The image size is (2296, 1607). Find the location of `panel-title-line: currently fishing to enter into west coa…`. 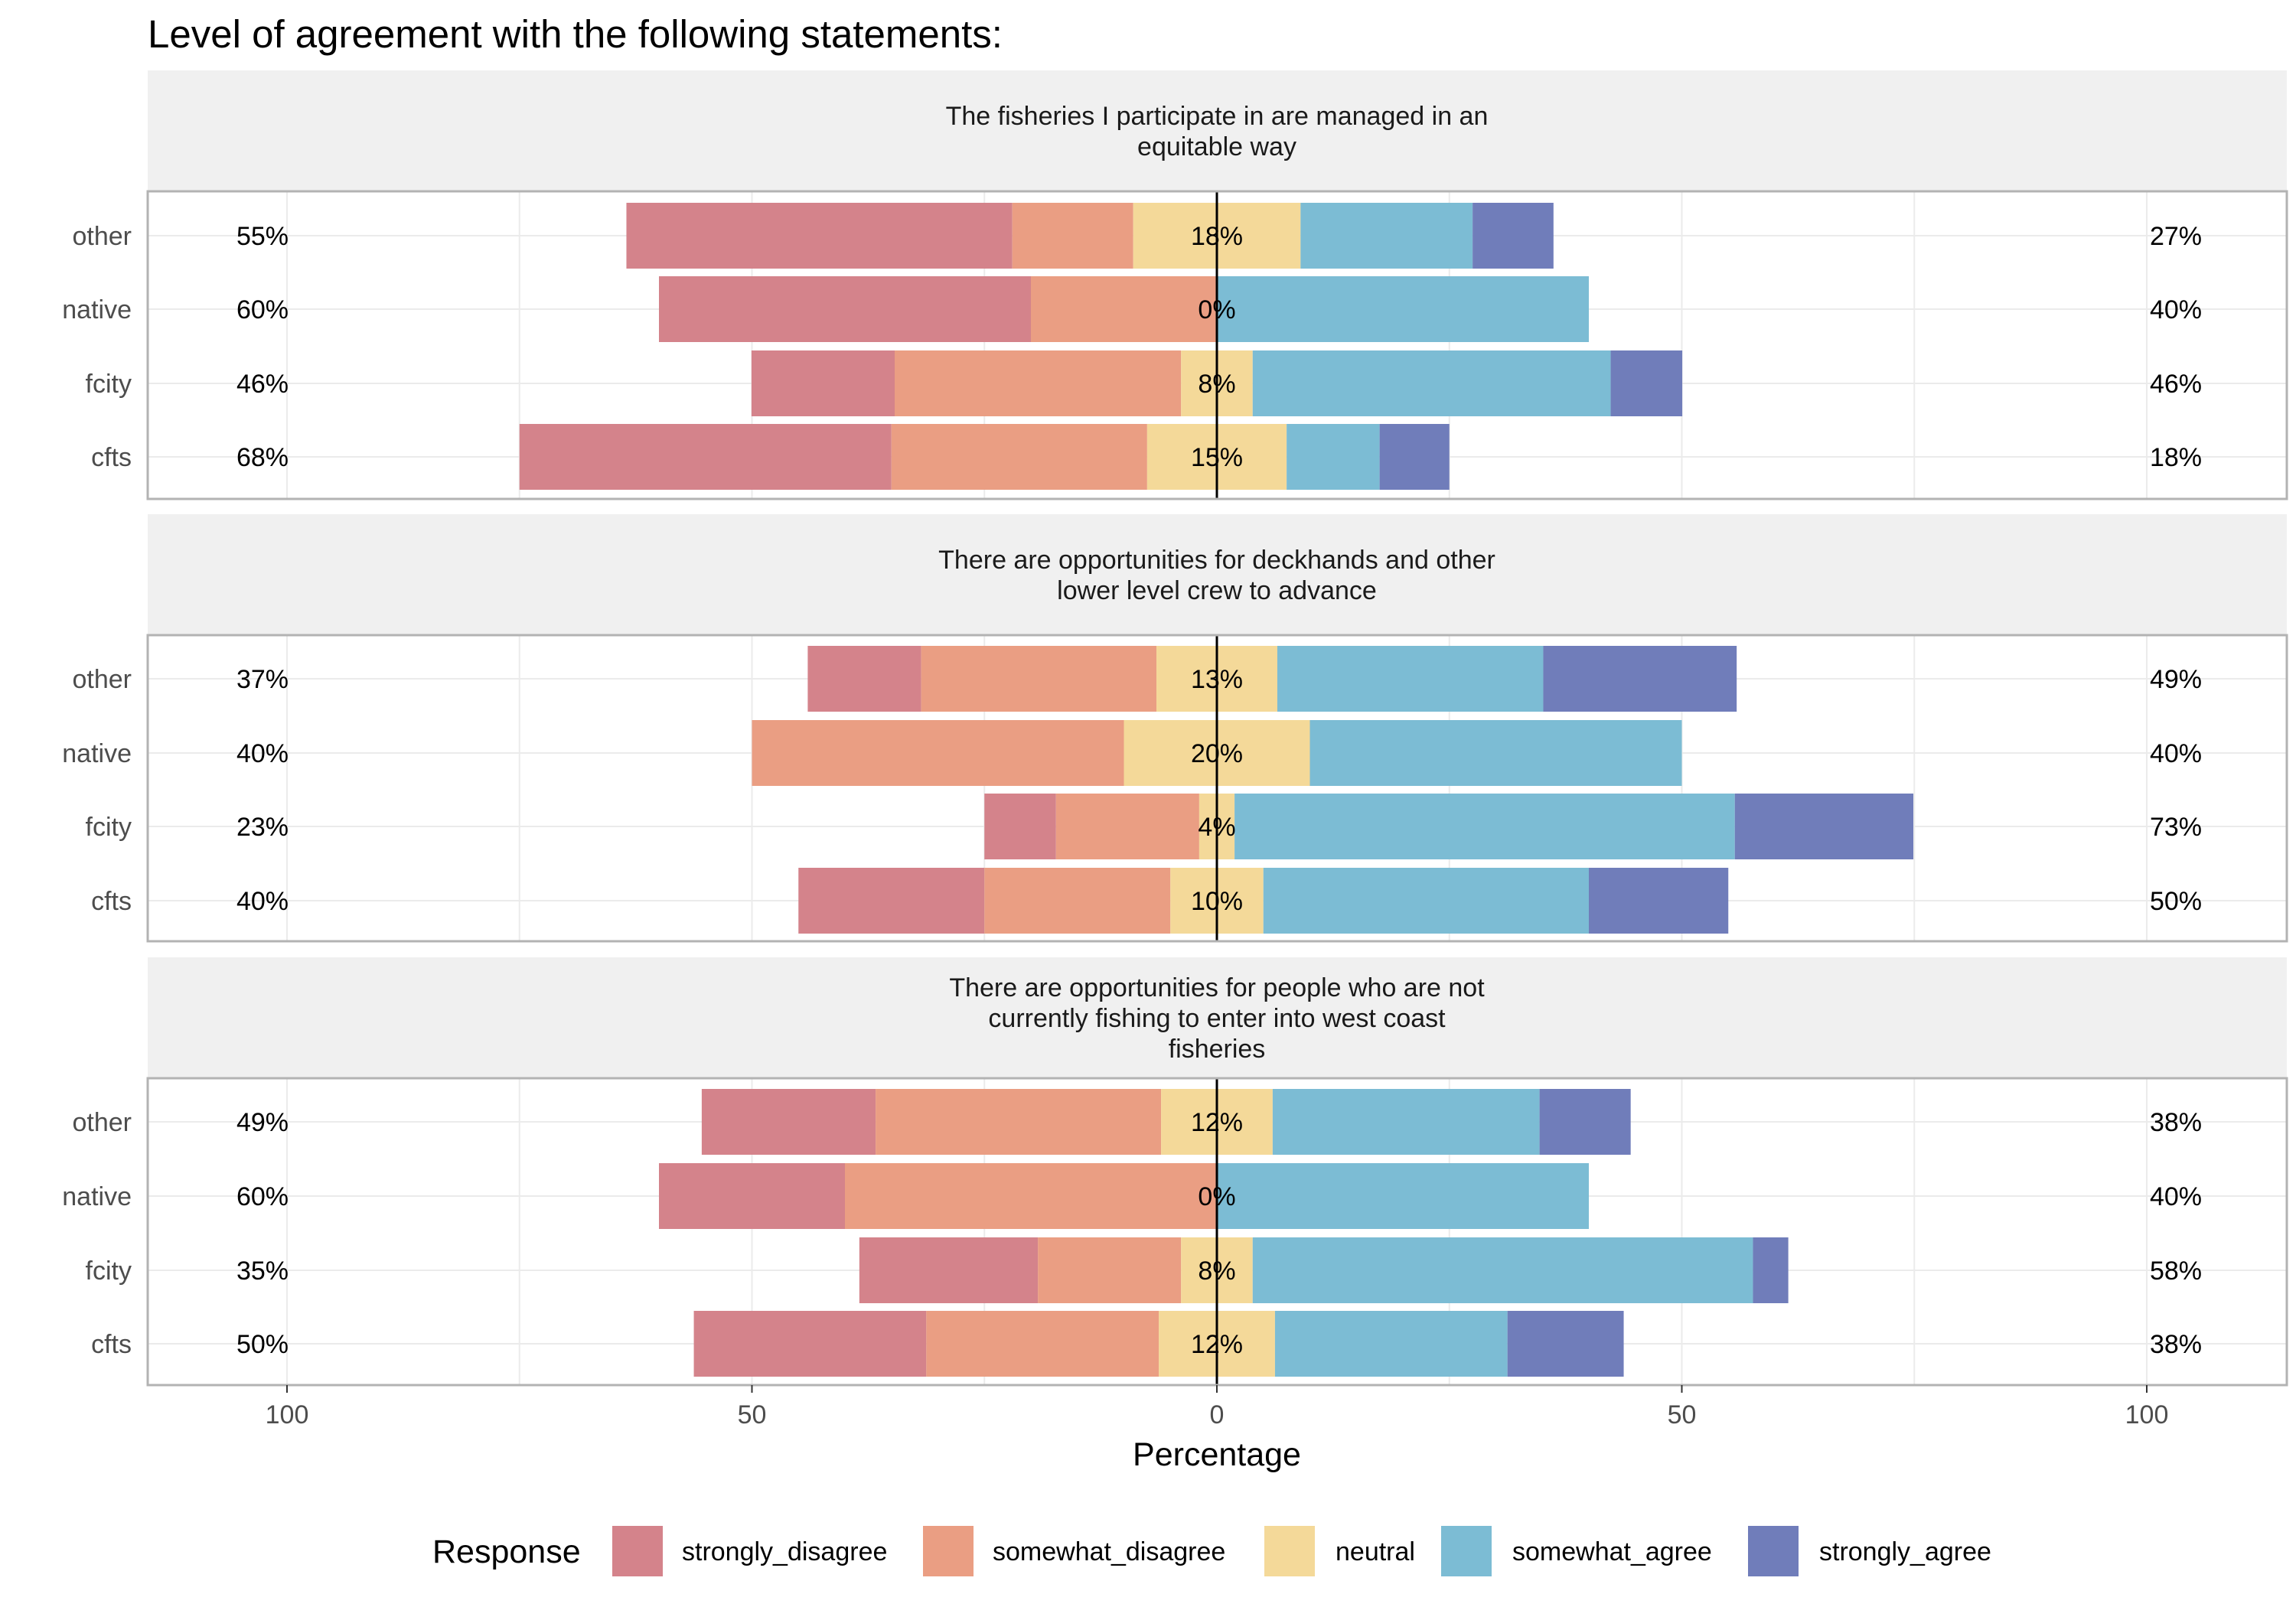

panel-title-line: currently fishing to enter into west coa… is located at coordinates (1217, 1018).